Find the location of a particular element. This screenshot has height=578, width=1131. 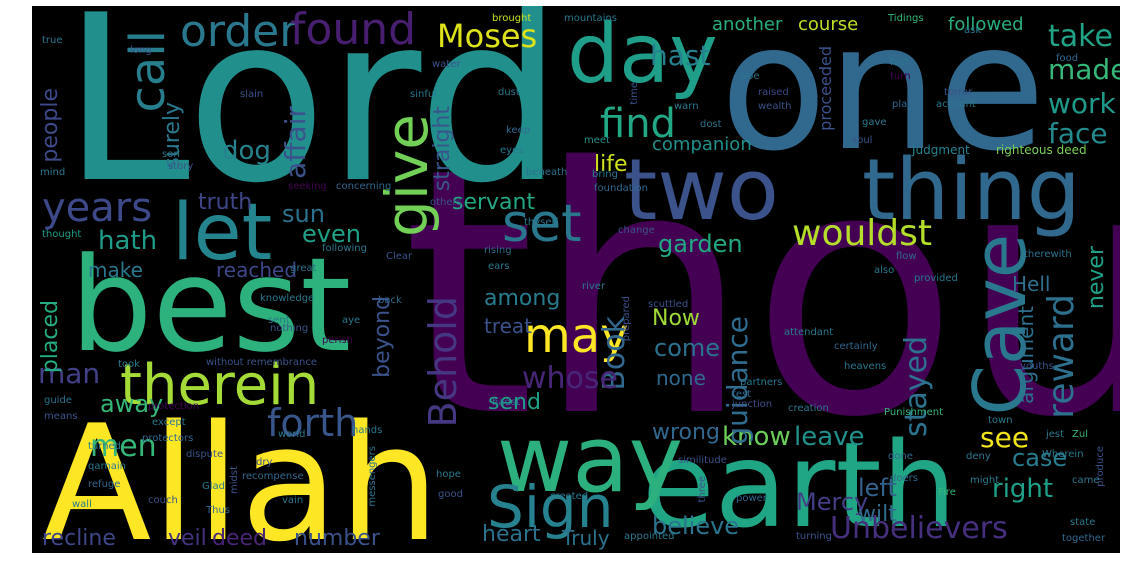

word-provided: provided is located at coordinates (936, 278).